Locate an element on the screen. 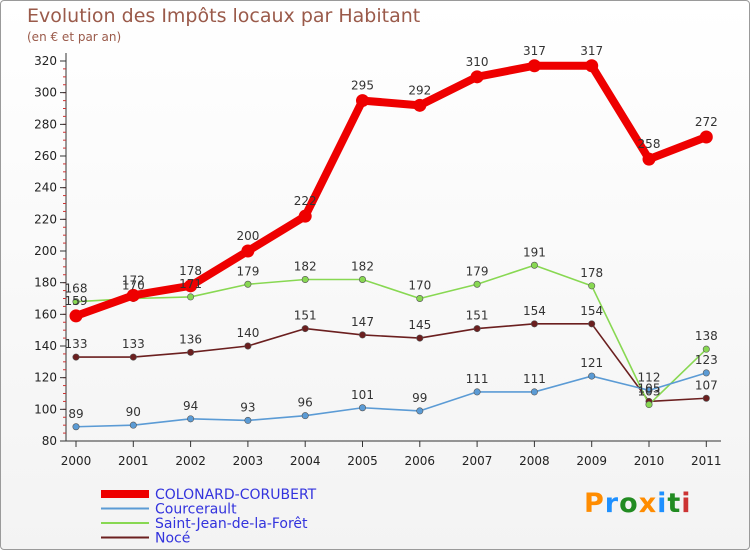  legend-label: COLONARD-CORUBERT is located at coordinates (236, 495).